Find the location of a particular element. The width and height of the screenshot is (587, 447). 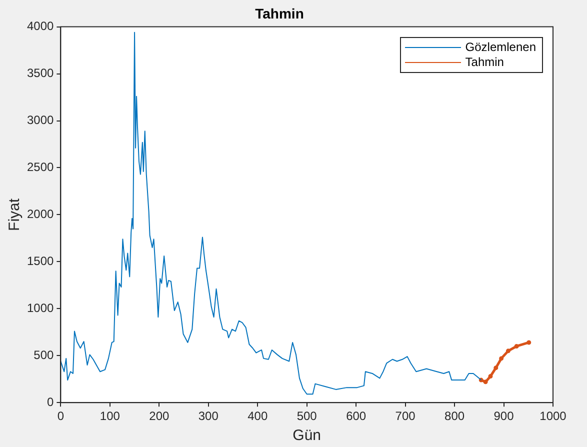

x-tick-label: 400 is located at coordinates (258, 416).